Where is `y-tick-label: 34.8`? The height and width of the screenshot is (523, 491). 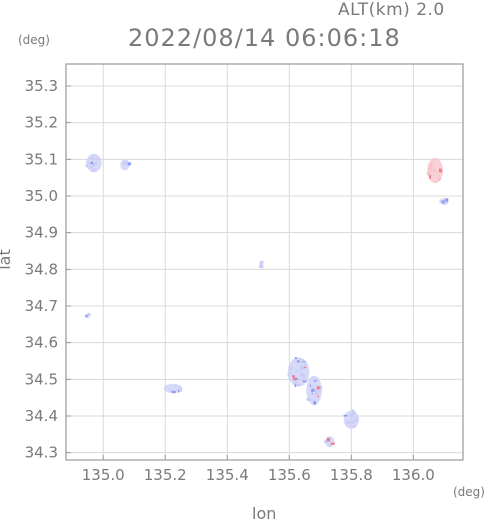 y-tick-label: 34.8 is located at coordinates (41, 269).